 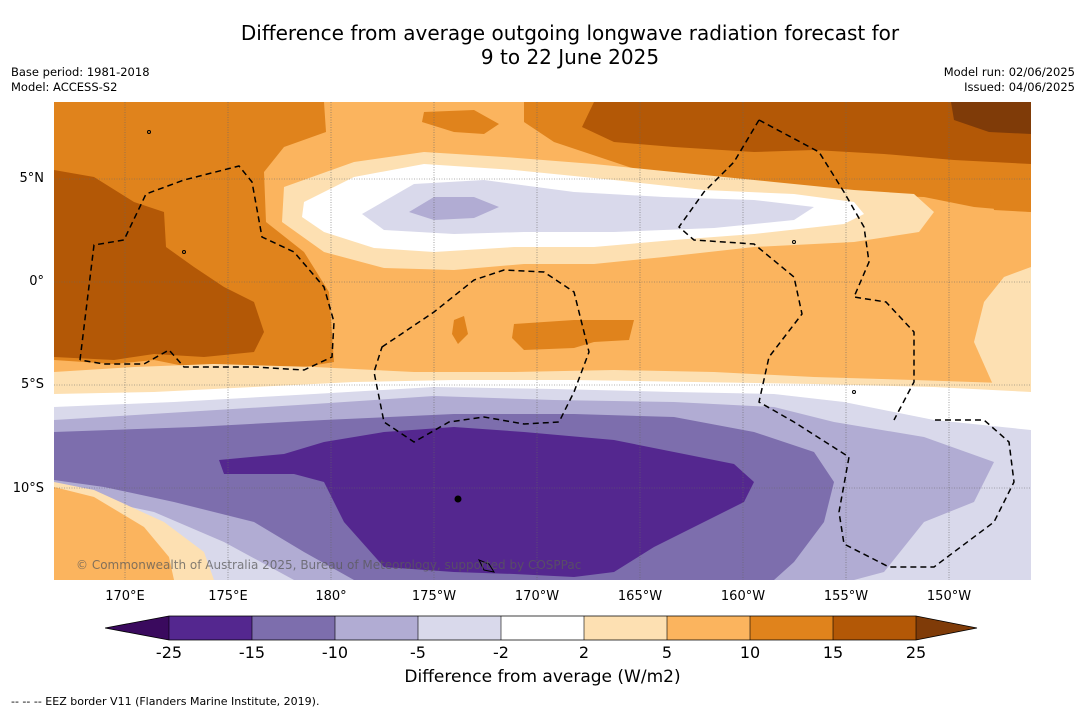 I want to click on colorbar-tick: 10, so click(x=750, y=652).